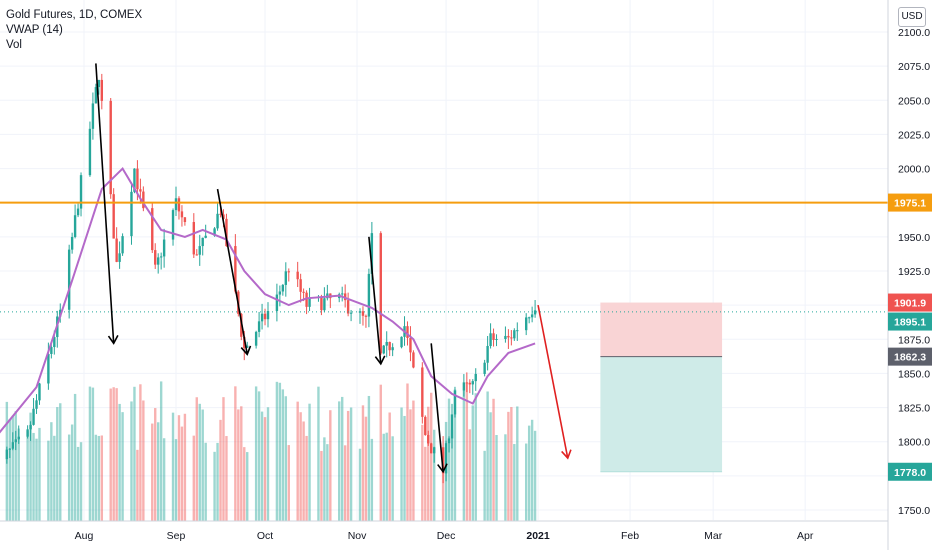 This screenshot has height=555, width=932. What do you see at coordinates (74, 15) in the screenshot?
I see `symbol-title: Gold Futures, 1D, COMEX` at bounding box center [74, 15].